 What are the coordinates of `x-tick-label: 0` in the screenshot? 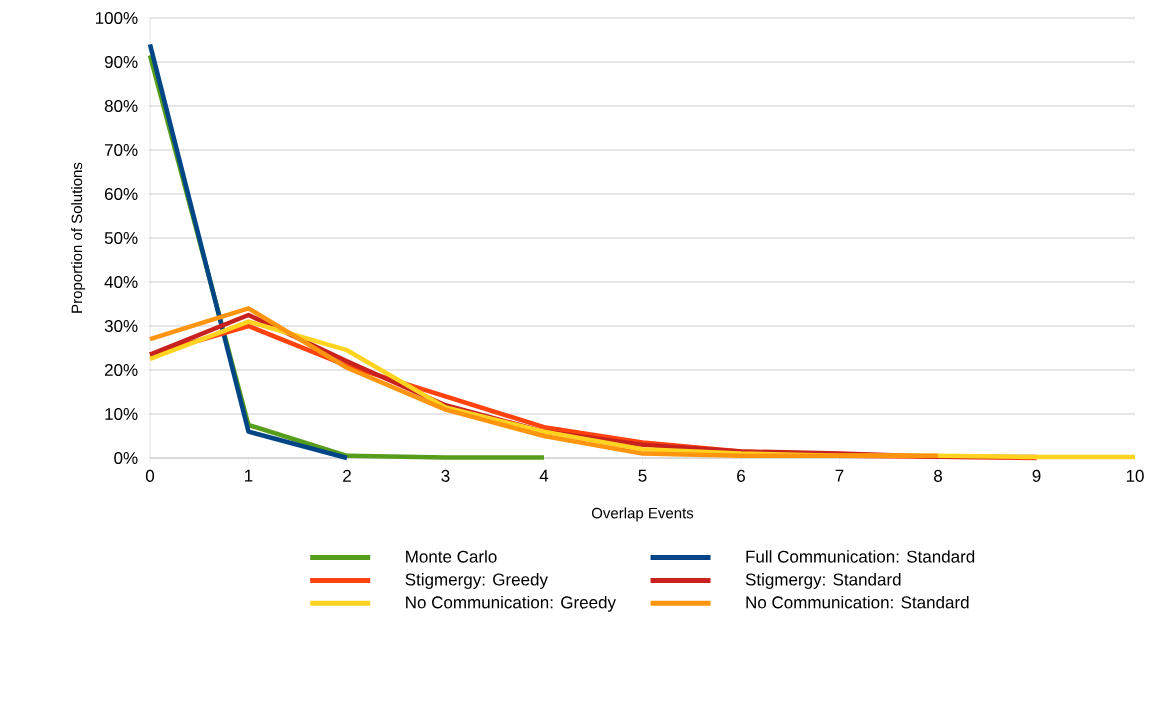 It's located at (150, 475).